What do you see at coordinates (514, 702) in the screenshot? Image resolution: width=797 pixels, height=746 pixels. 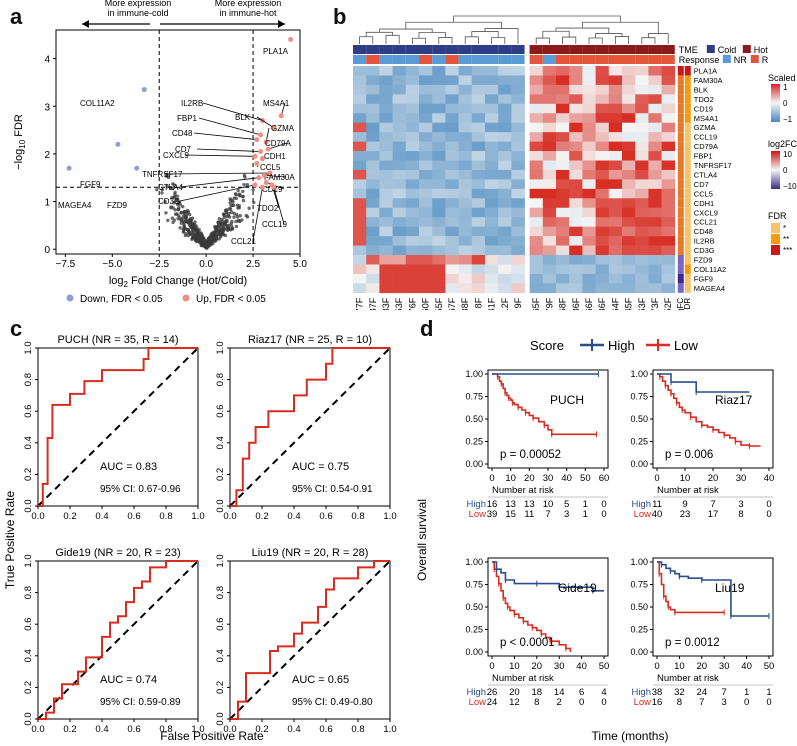 I see `risk-low-count: 12` at bounding box center [514, 702].